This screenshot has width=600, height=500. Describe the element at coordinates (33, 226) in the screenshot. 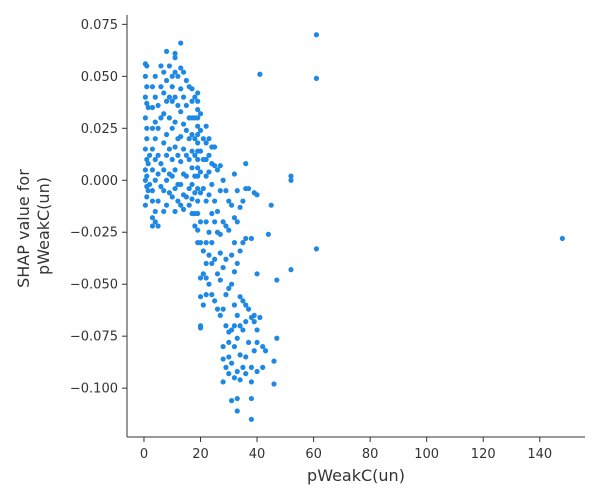

I see `y-axis-label: SHAP value for pWeakC(un)` at that location.